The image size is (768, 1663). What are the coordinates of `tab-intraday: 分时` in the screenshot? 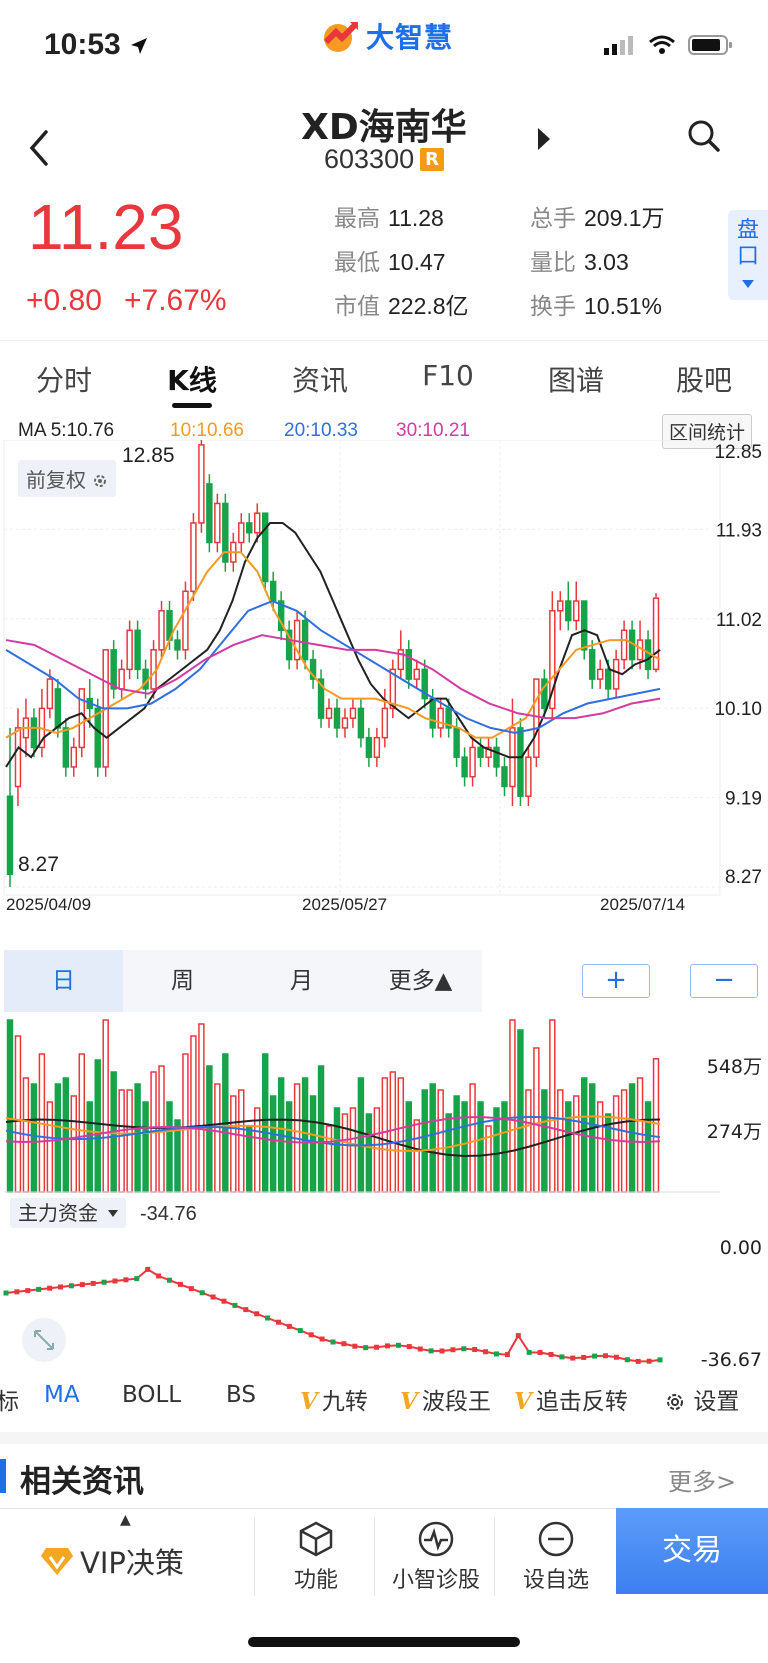 It's located at (63, 380).